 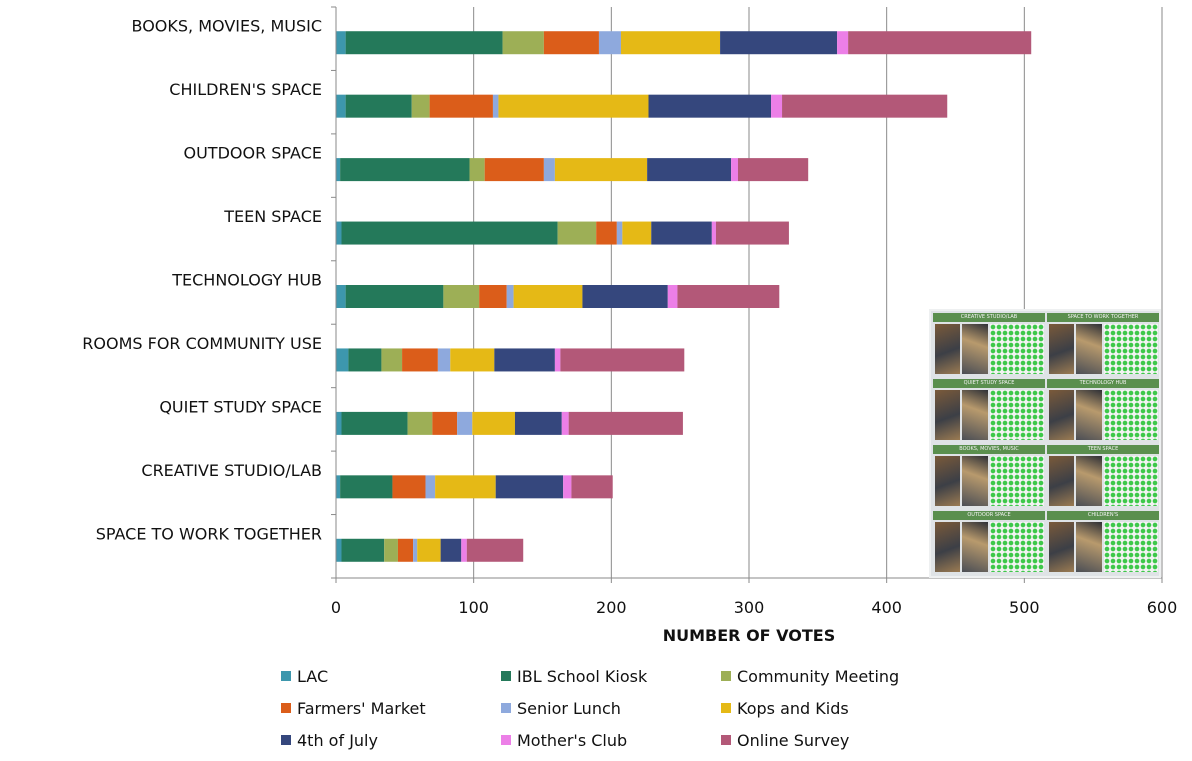 I want to click on category-label: ROOMS FOR COMMUNITY USE, so click(x=202, y=343).